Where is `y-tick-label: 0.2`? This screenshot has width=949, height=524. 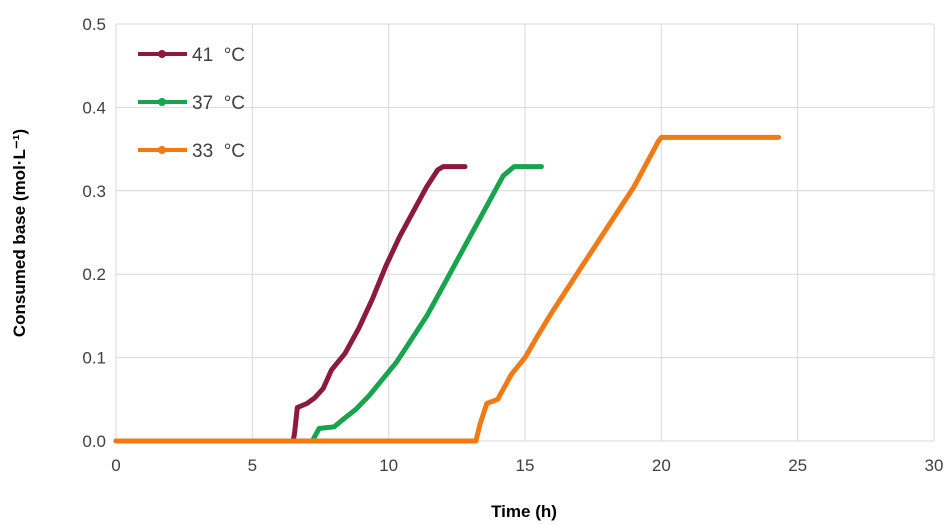 y-tick-label: 0.2 is located at coordinates (94, 274).